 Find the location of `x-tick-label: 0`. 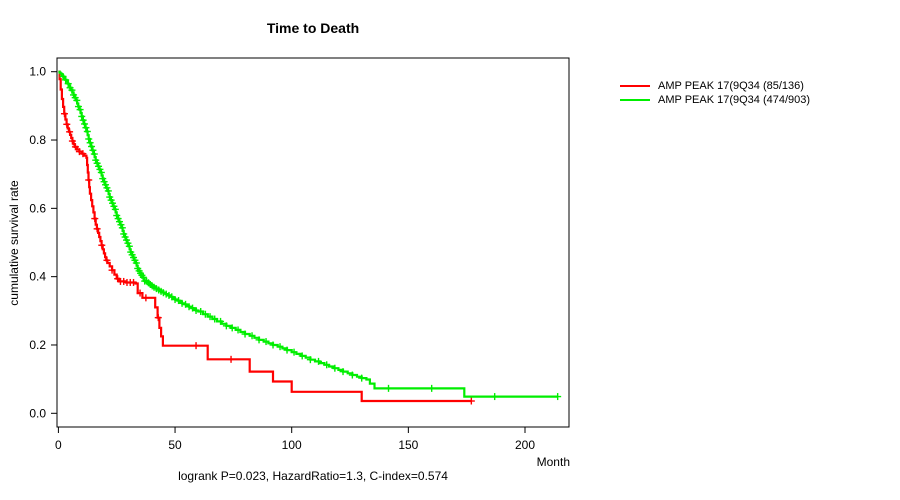

x-tick-label: 0 is located at coordinates (58, 445).